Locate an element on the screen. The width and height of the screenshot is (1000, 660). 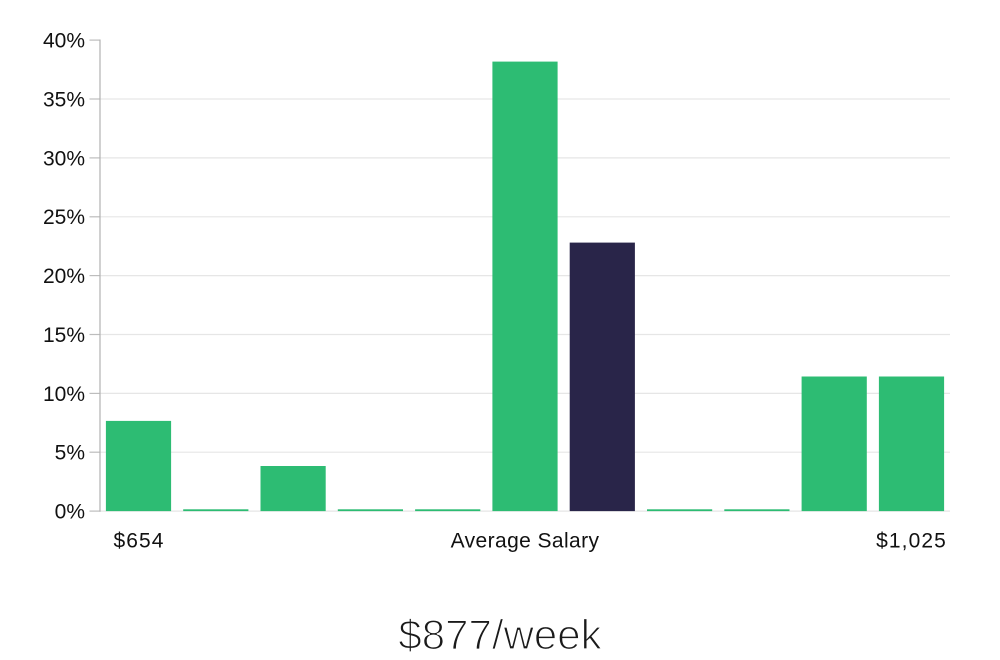
svg-text: $1,025 is located at coordinates (911, 540).